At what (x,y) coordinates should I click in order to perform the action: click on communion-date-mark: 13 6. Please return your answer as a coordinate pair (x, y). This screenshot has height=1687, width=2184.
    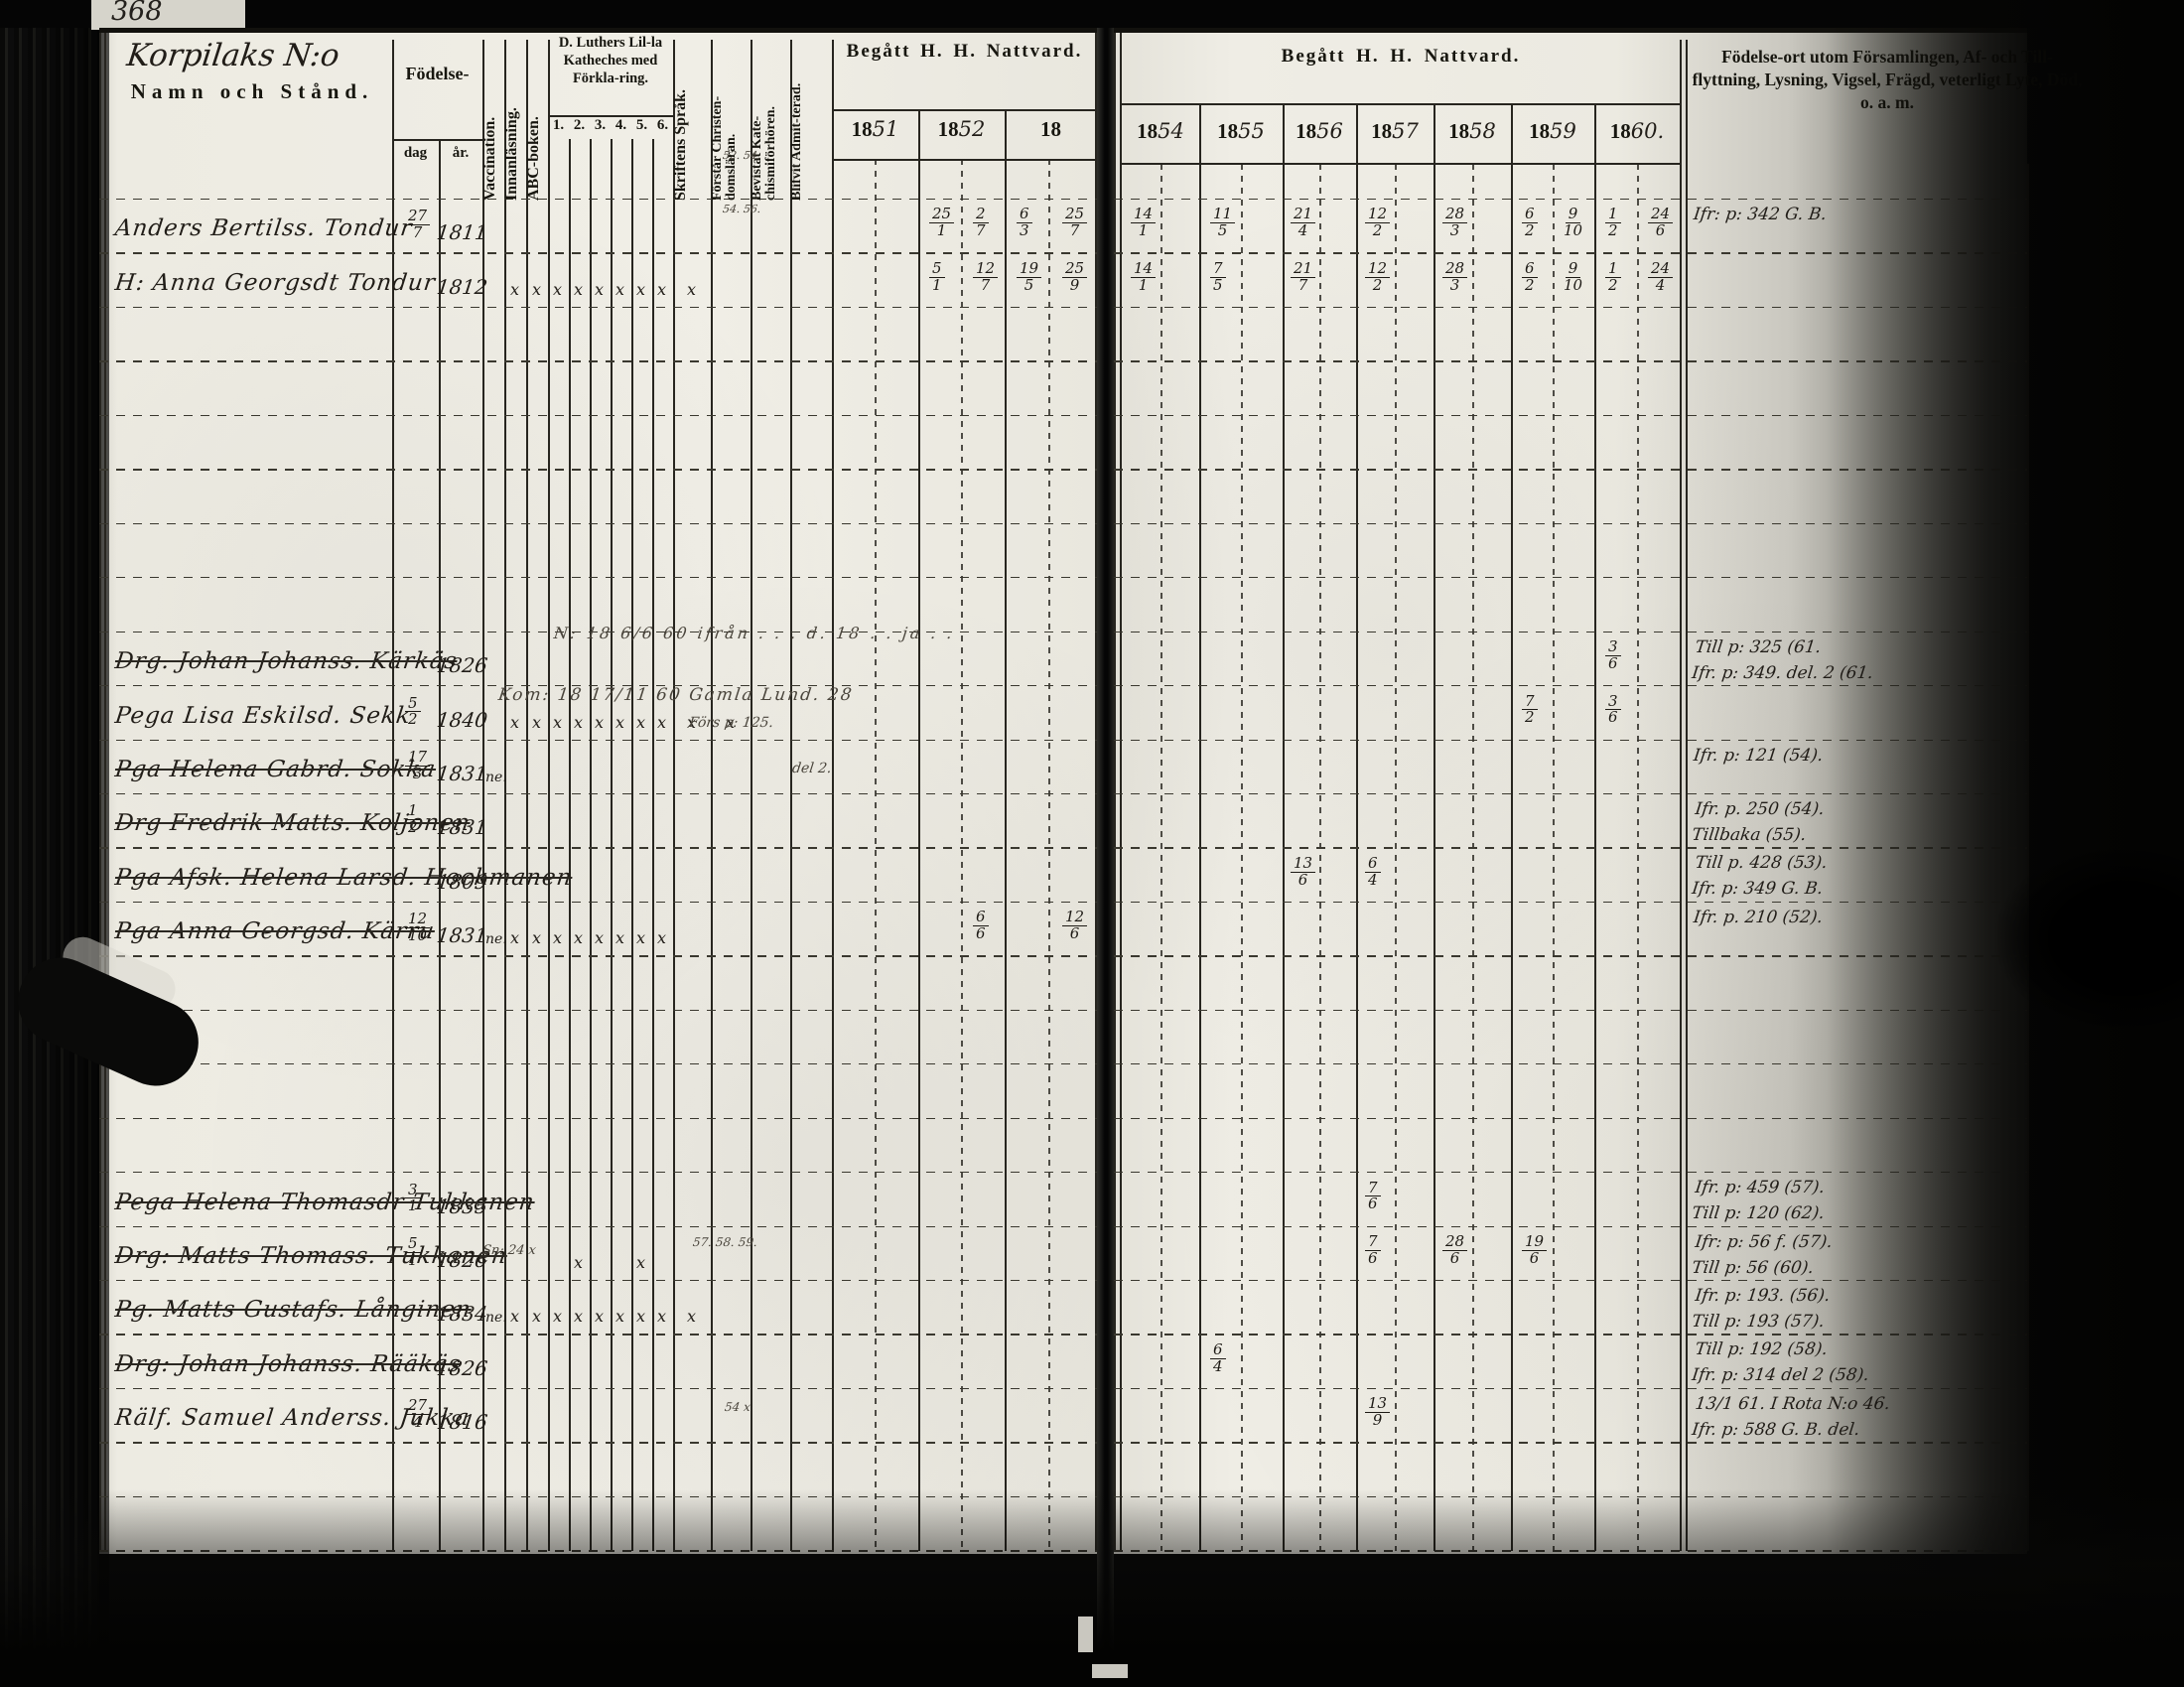
    Looking at the image, I should click on (1303, 872).